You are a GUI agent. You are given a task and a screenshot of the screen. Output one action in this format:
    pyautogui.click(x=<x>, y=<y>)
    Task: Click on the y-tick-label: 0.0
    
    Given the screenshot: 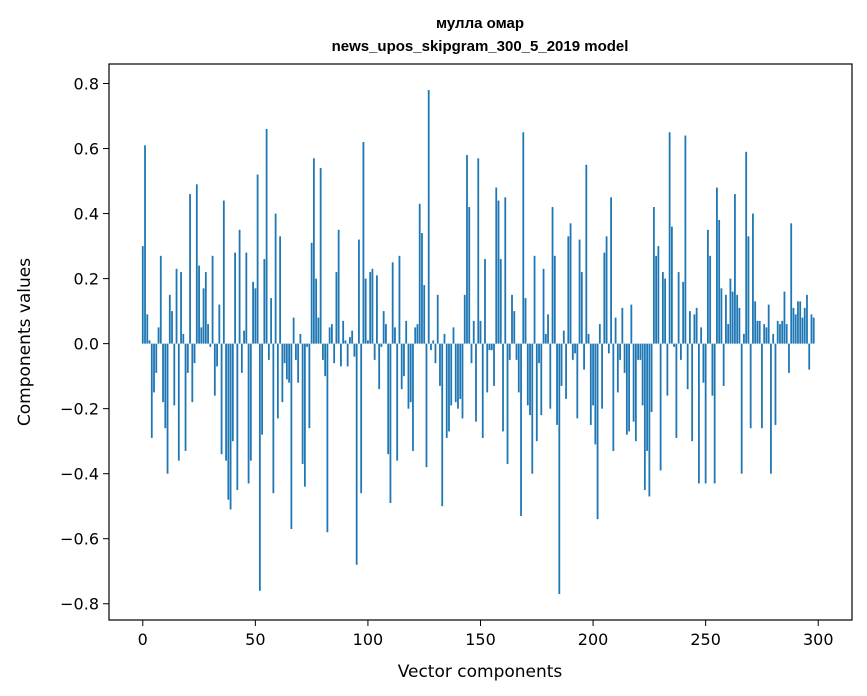 What is the action you would take?
    pyautogui.click(x=86, y=344)
    